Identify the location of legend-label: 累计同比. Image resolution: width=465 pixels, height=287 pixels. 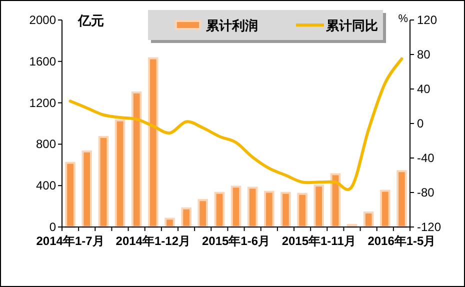
(352, 25).